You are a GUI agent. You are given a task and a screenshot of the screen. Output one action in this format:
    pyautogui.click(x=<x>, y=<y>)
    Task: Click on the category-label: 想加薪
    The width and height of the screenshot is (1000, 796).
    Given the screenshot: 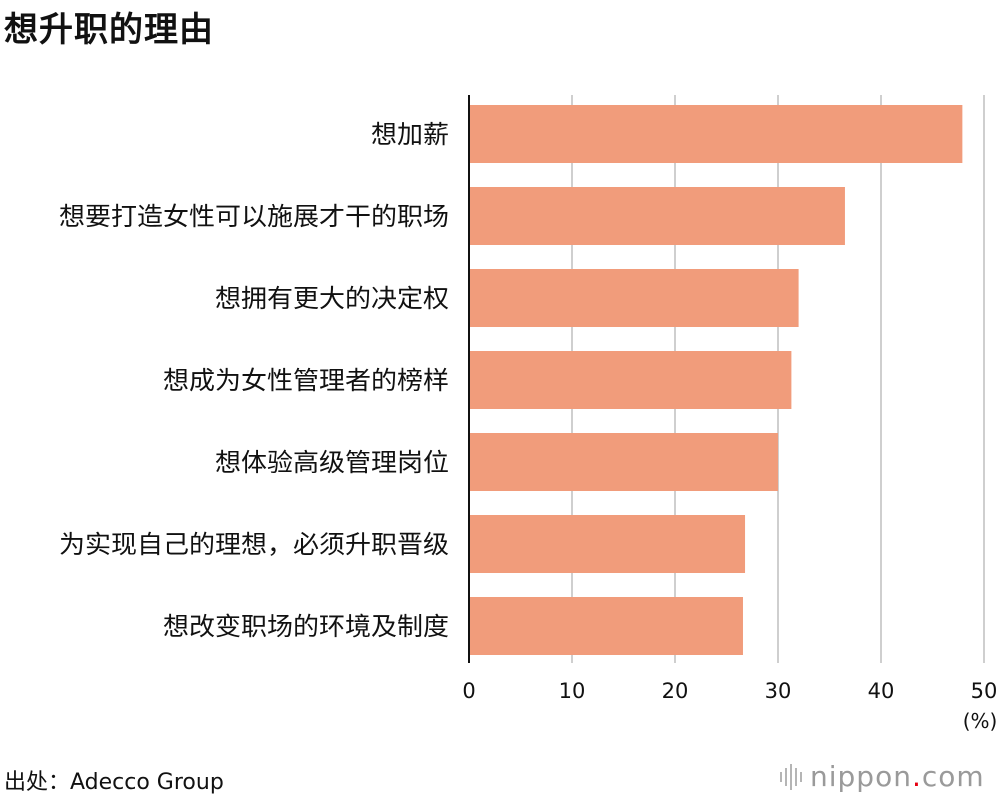 What is the action you would take?
    pyautogui.click(x=410, y=134)
    